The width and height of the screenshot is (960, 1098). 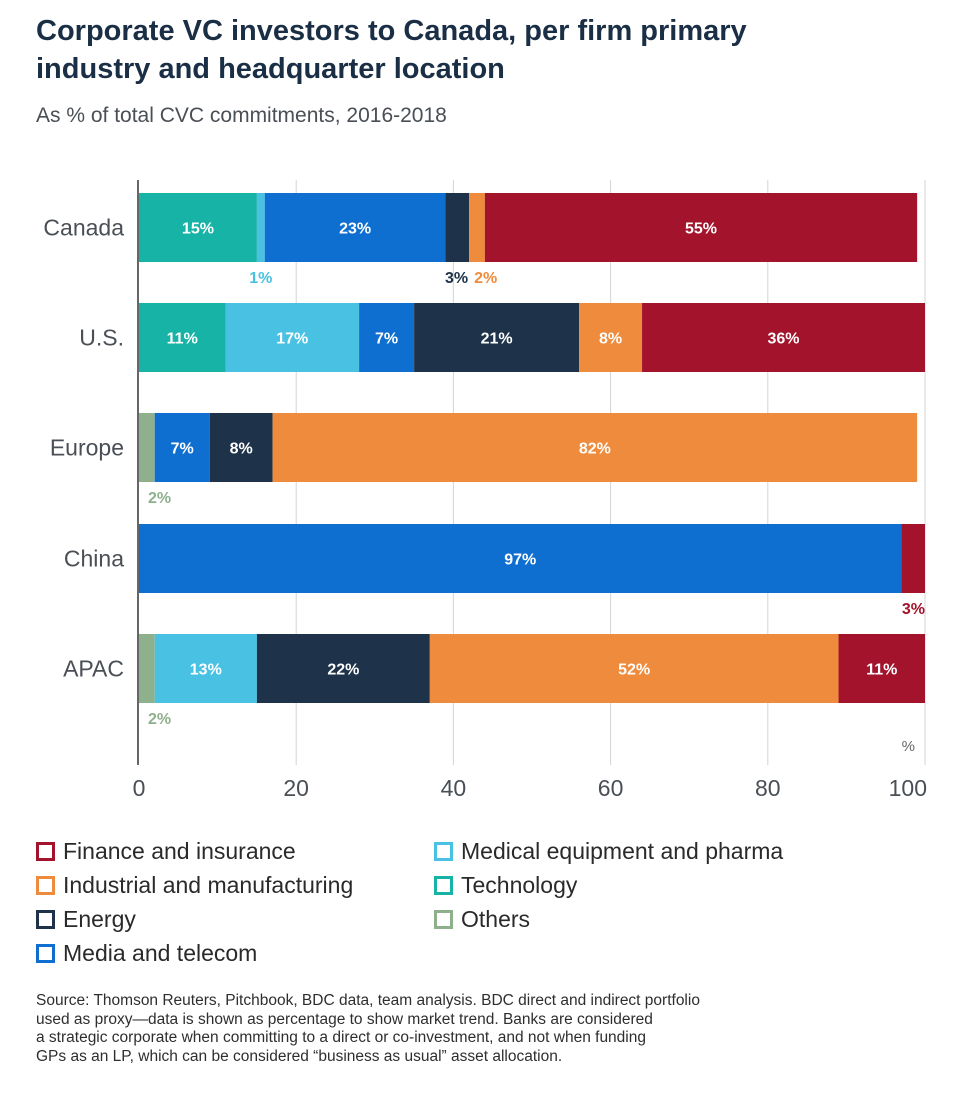 What do you see at coordinates (611, 788) in the screenshot?
I see `tick-label-60: 60` at bounding box center [611, 788].